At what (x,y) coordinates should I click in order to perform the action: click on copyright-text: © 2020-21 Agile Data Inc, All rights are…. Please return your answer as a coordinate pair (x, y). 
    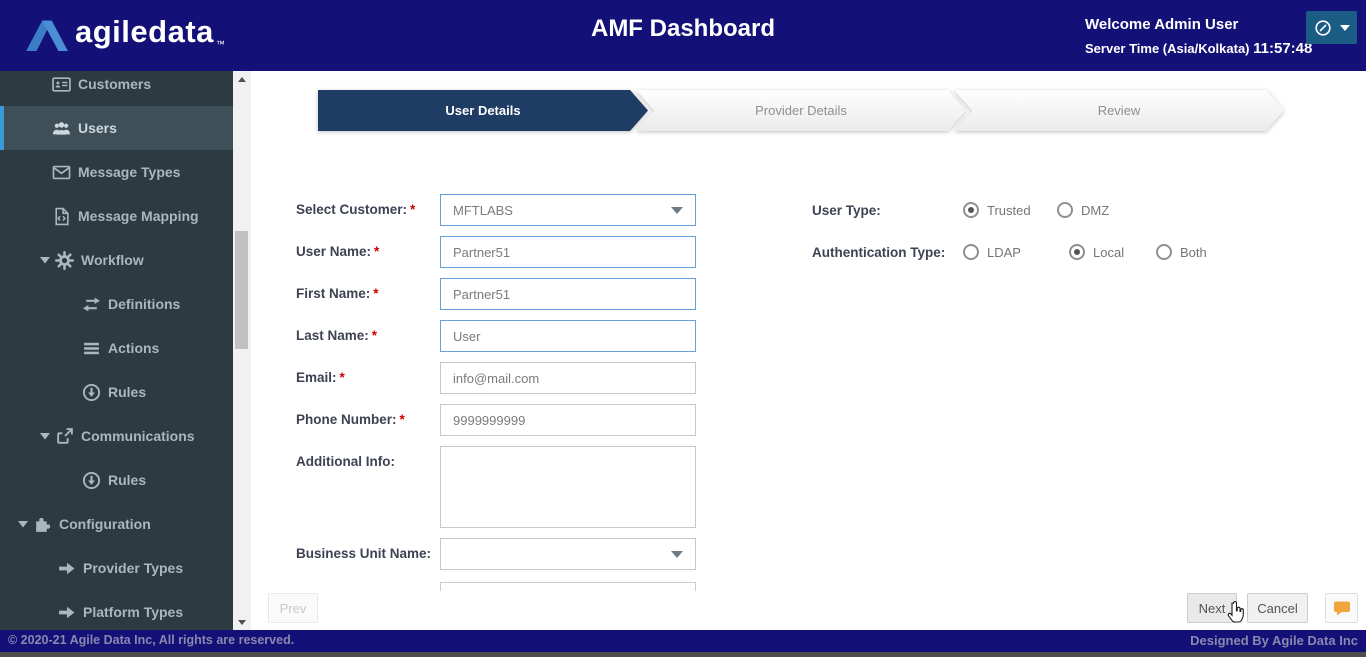
    Looking at the image, I should click on (151, 640).